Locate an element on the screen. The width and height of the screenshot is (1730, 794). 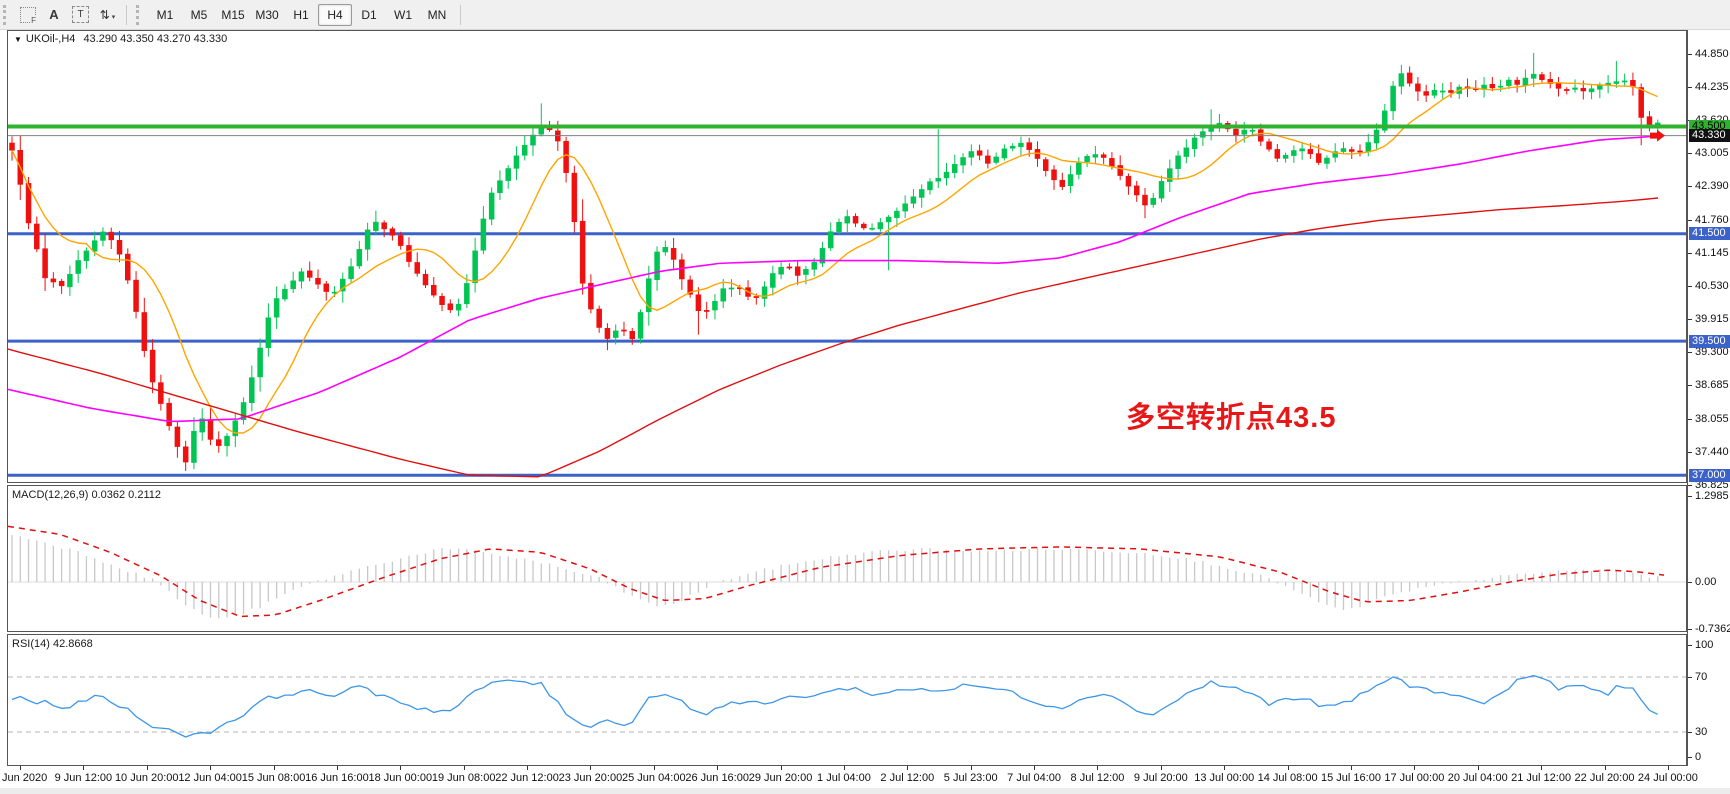
time-axis-label: 29 Jun 20:00 is located at coordinates (780, 778).